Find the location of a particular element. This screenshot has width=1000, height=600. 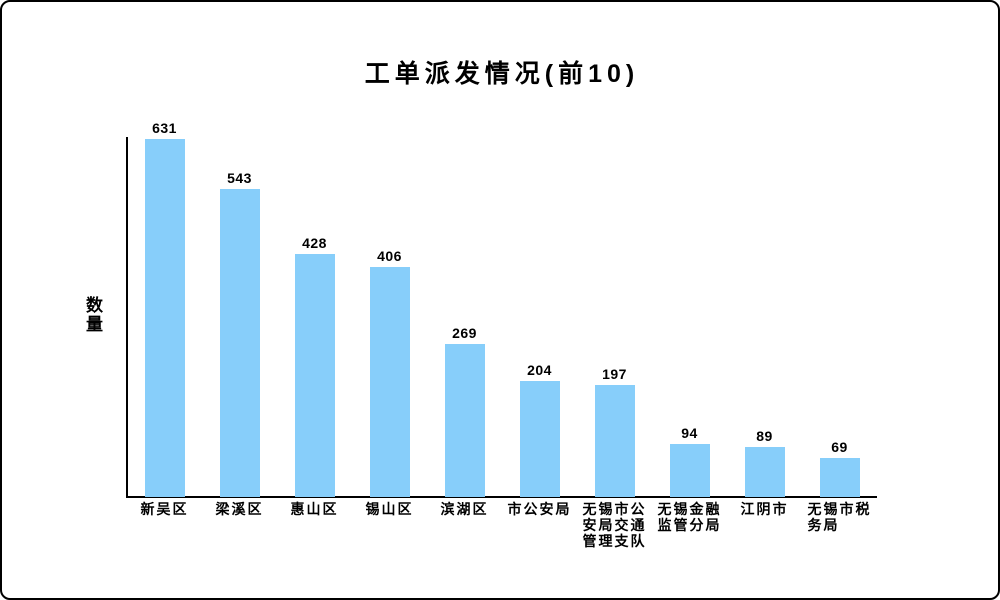

y-axis-label: 数量 is located at coordinates (92, 315).